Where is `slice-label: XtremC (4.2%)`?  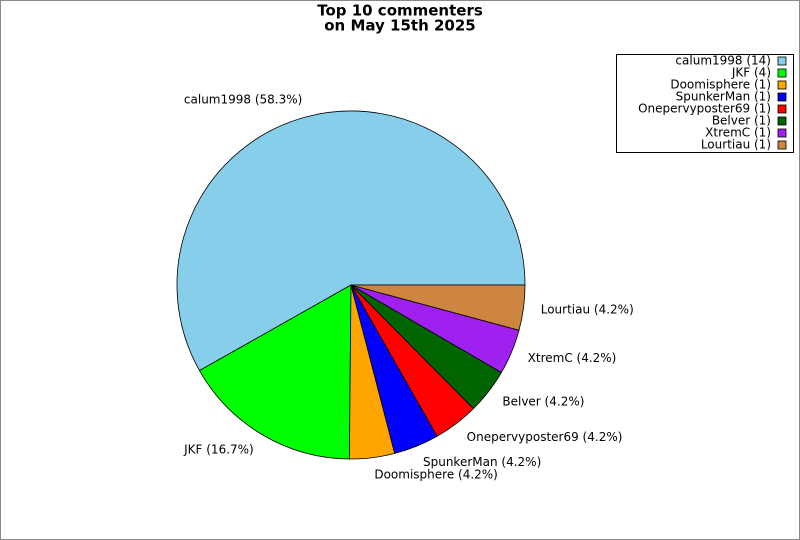 slice-label: XtremC (4.2%) is located at coordinates (572, 358).